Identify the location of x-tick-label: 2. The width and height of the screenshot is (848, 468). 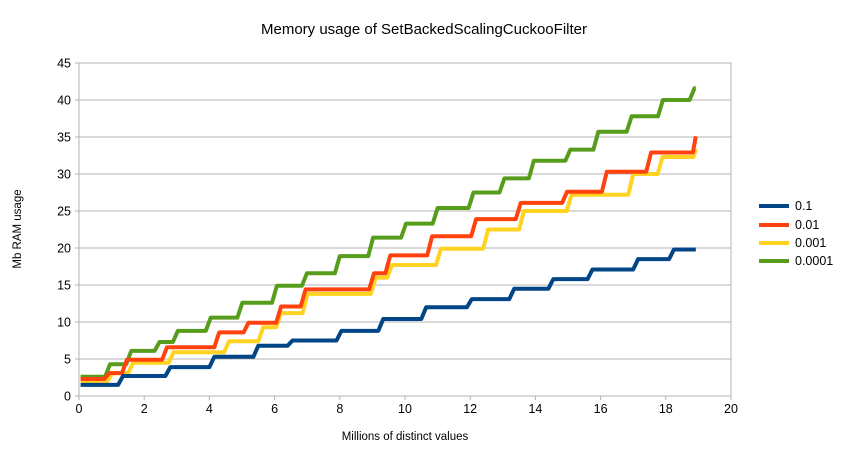
(144, 409).